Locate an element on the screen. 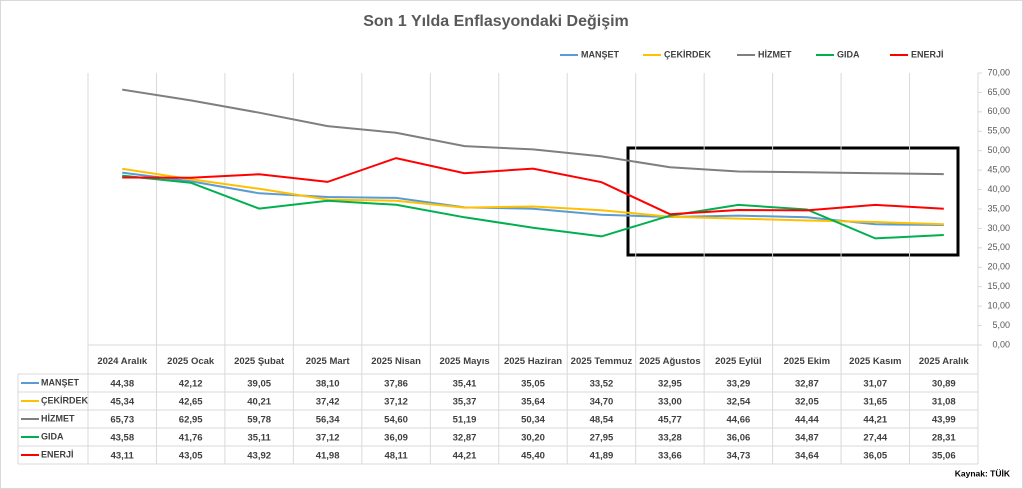 The height and width of the screenshot is (489, 1023). category-label: 2025 Aralık is located at coordinates (944, 361).